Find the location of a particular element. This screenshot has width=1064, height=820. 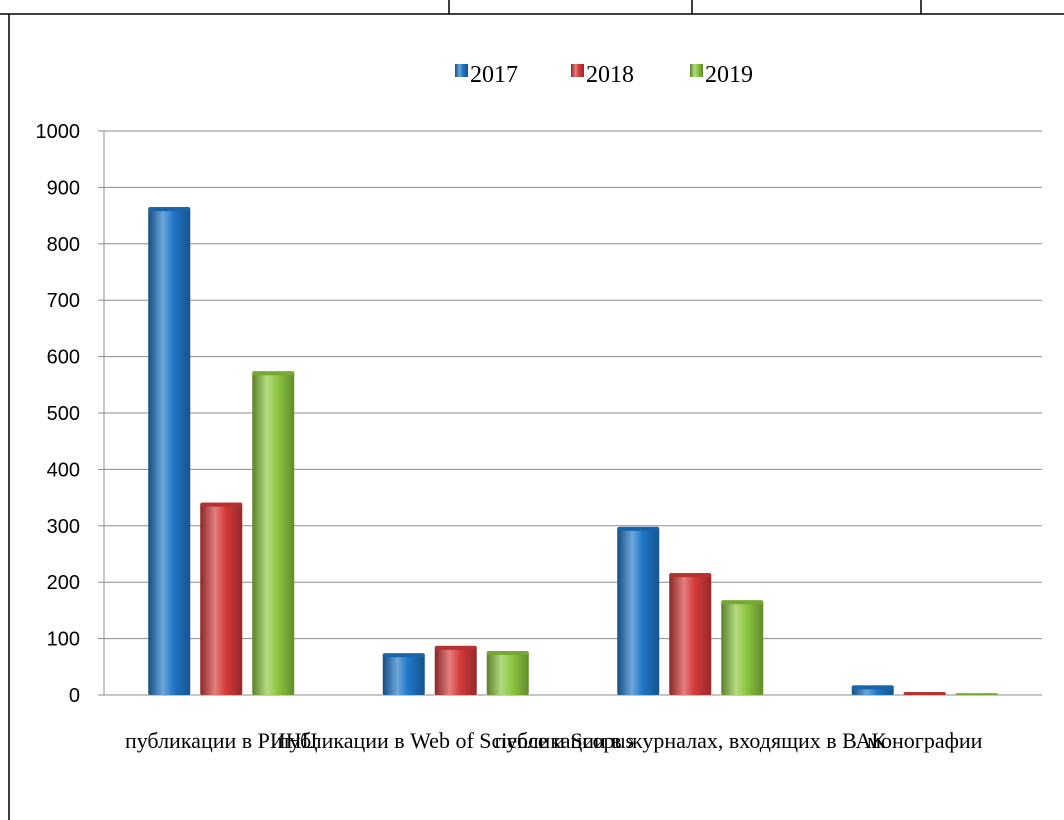

y-tick-label: 300 is located at coordinates (63, 527).